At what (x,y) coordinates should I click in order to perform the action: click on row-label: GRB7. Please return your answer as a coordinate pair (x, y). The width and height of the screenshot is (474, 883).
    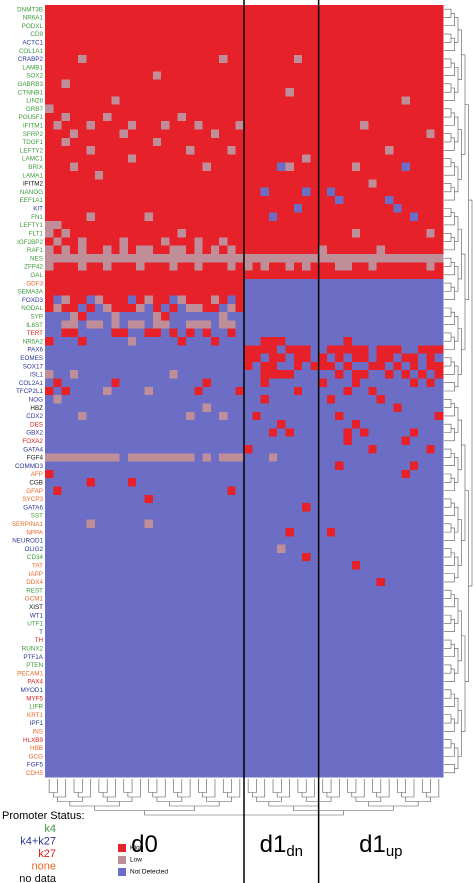
    Looking at the image, I should click on (35, 109).